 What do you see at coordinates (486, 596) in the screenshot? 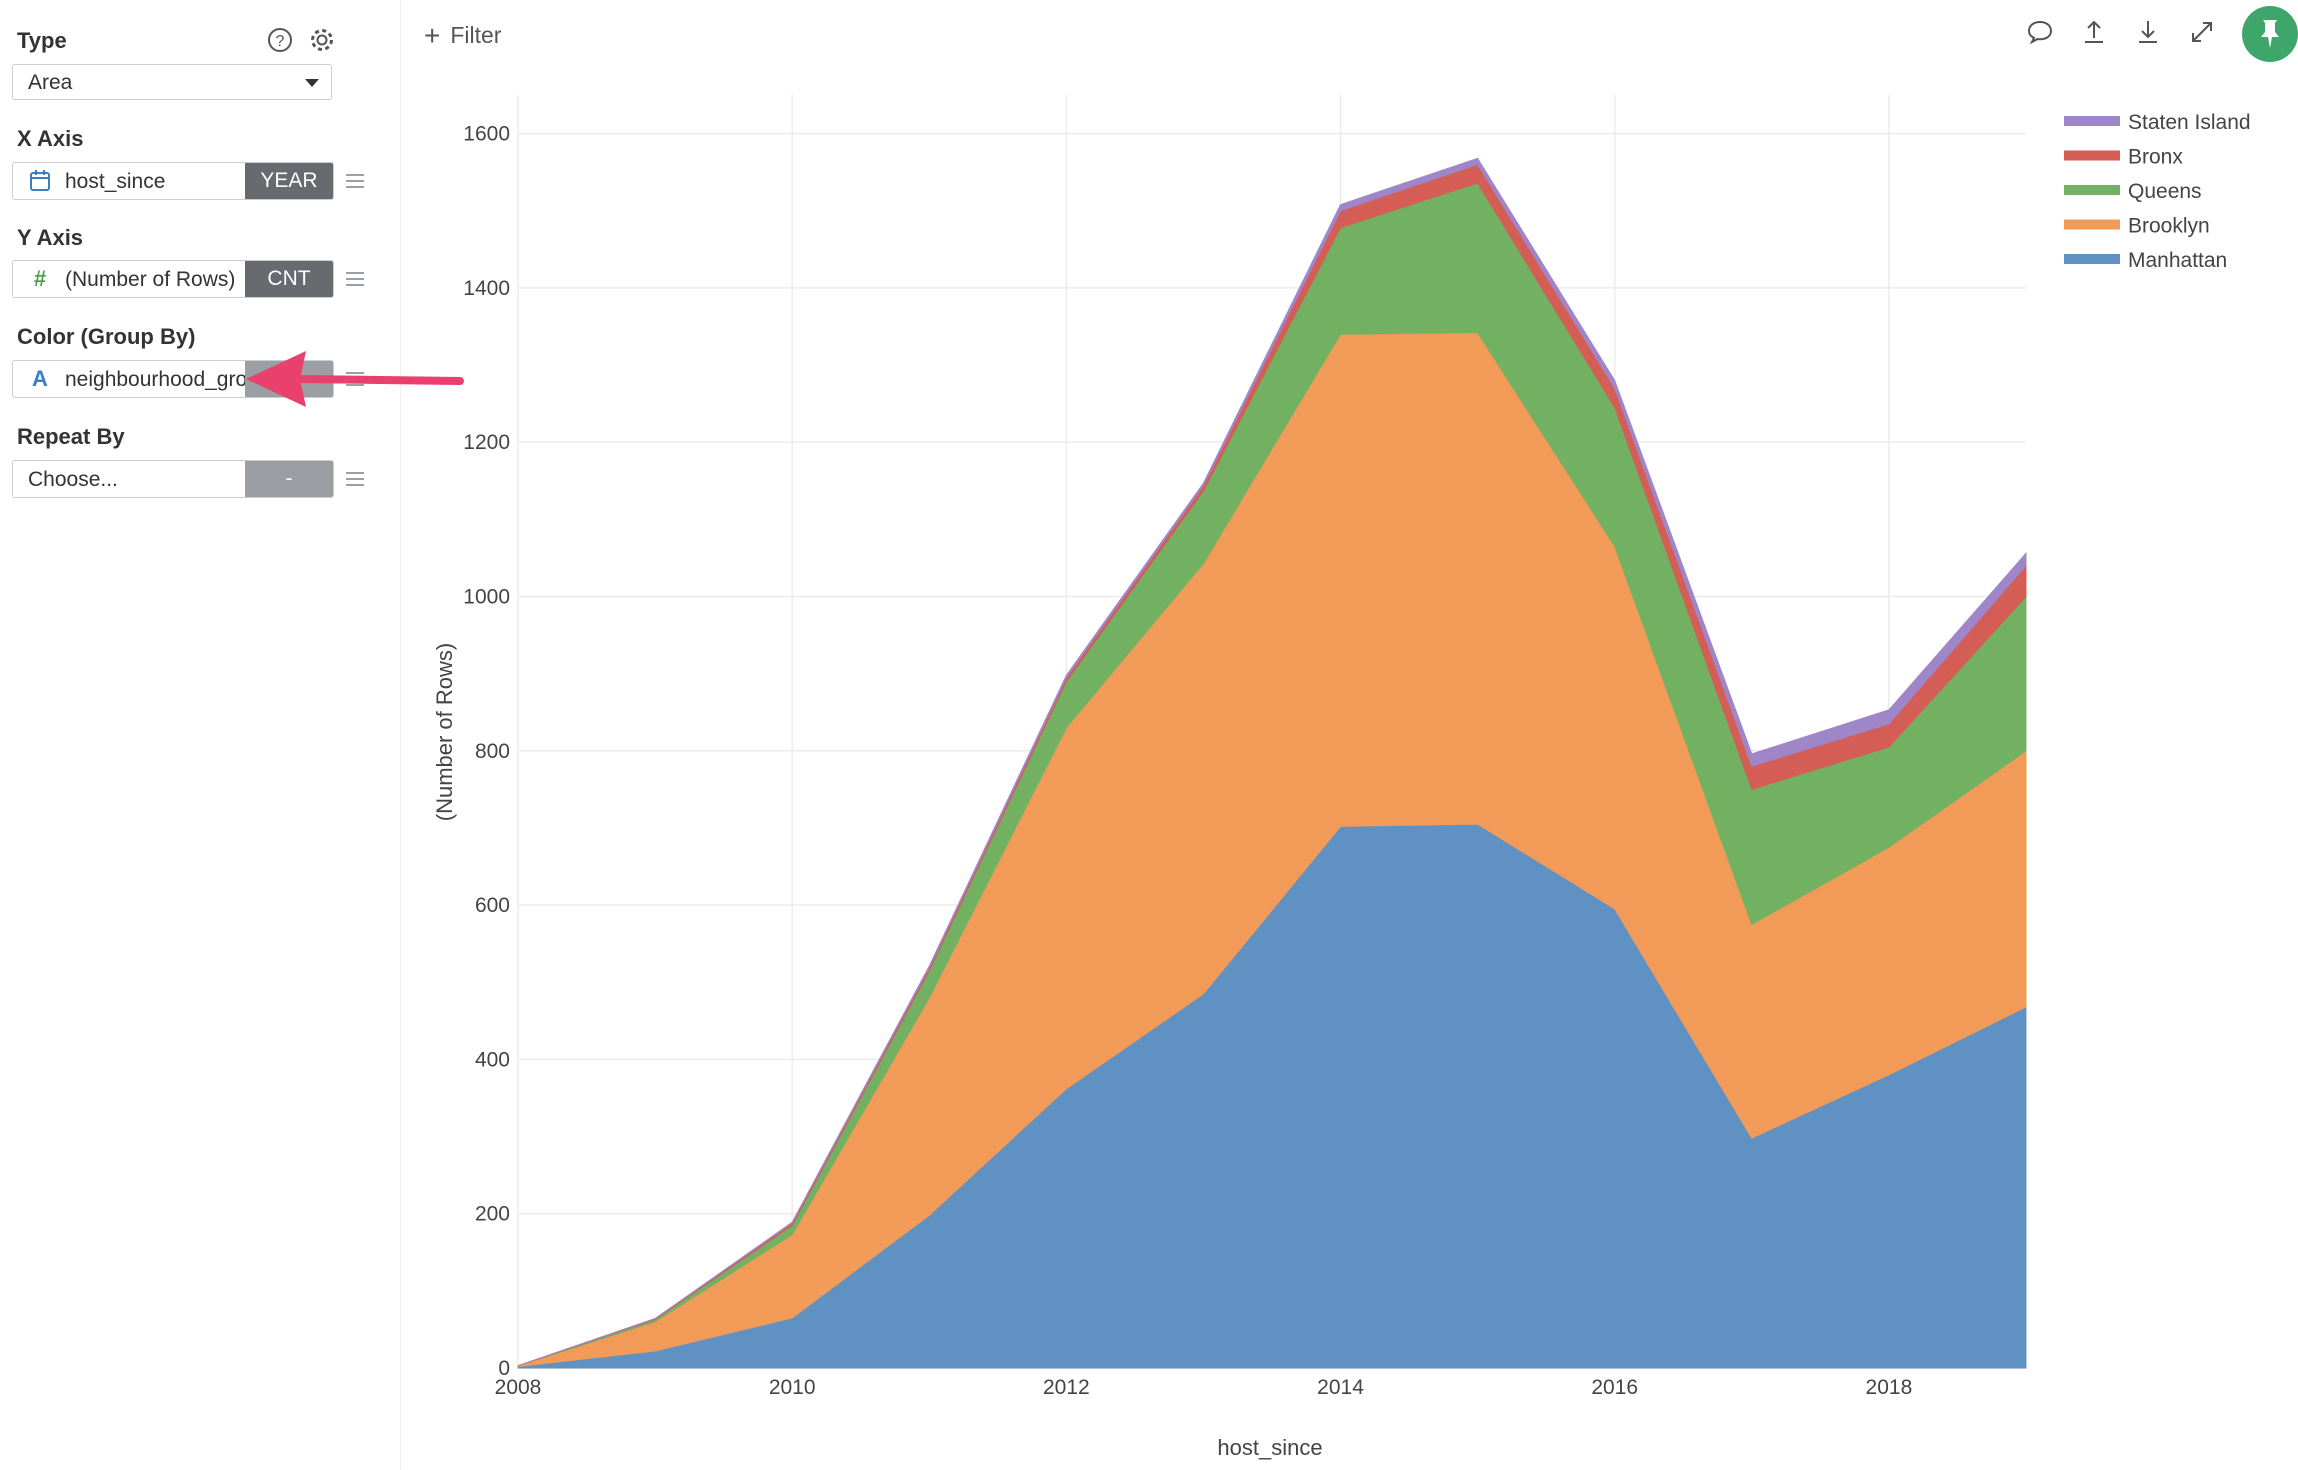
I see `y-tick-label: 1000` at bounding box center [486, 596].